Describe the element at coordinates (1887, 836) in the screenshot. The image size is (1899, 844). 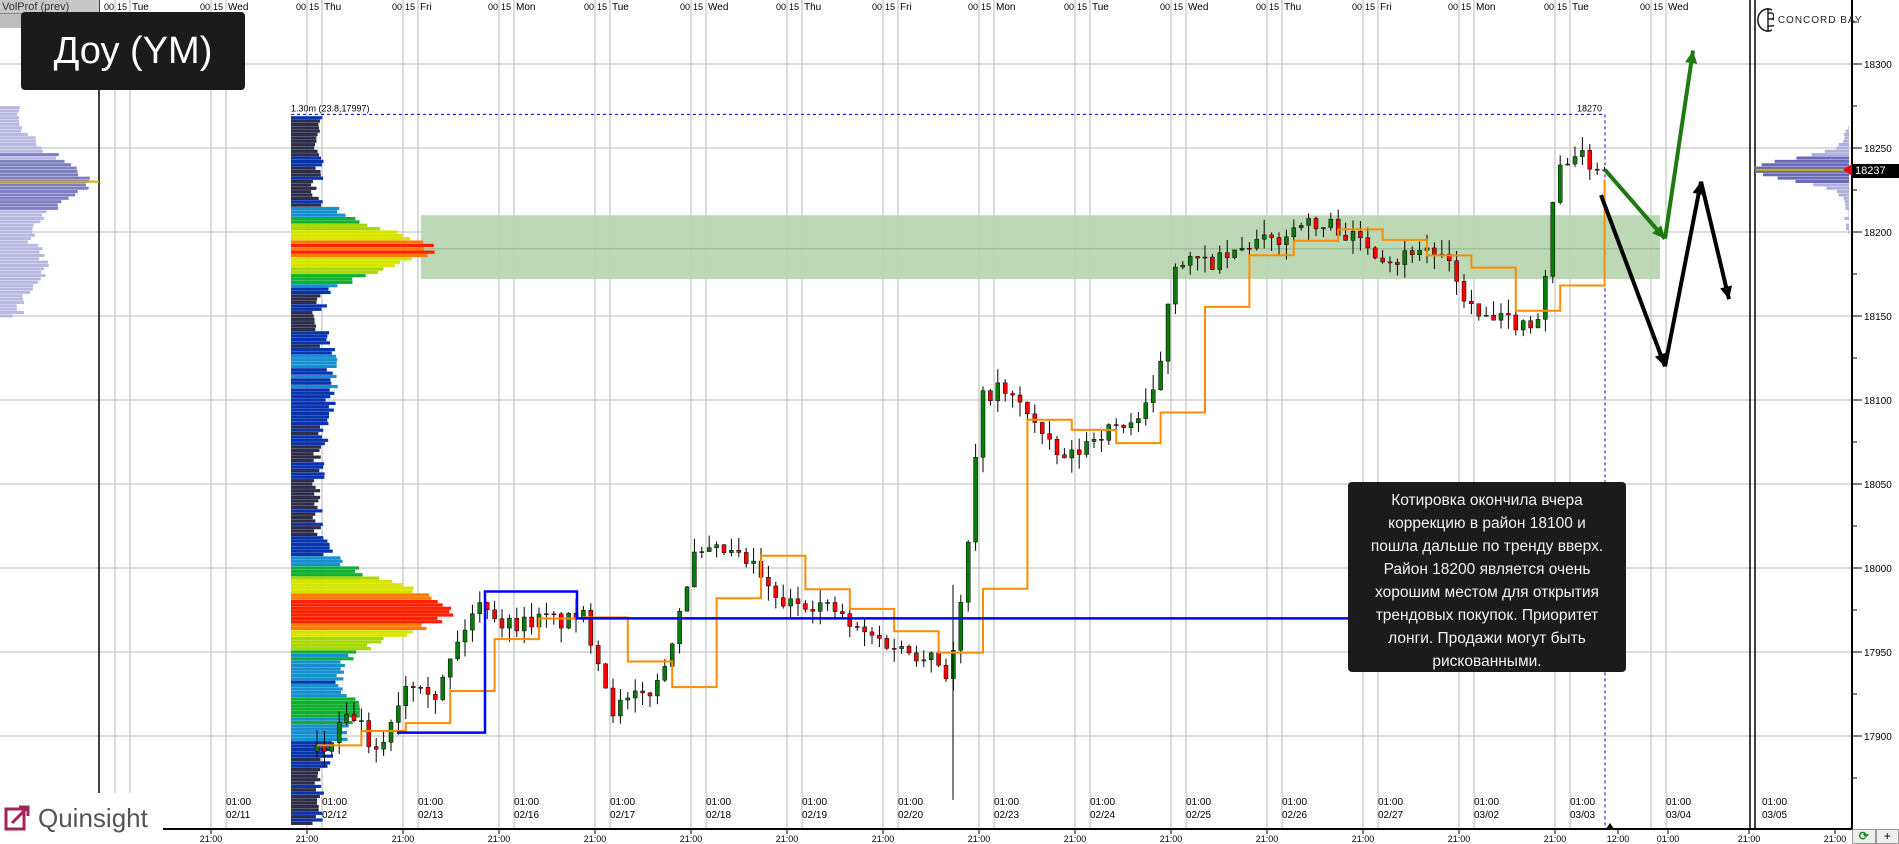
I see `add-button: +` at that location.